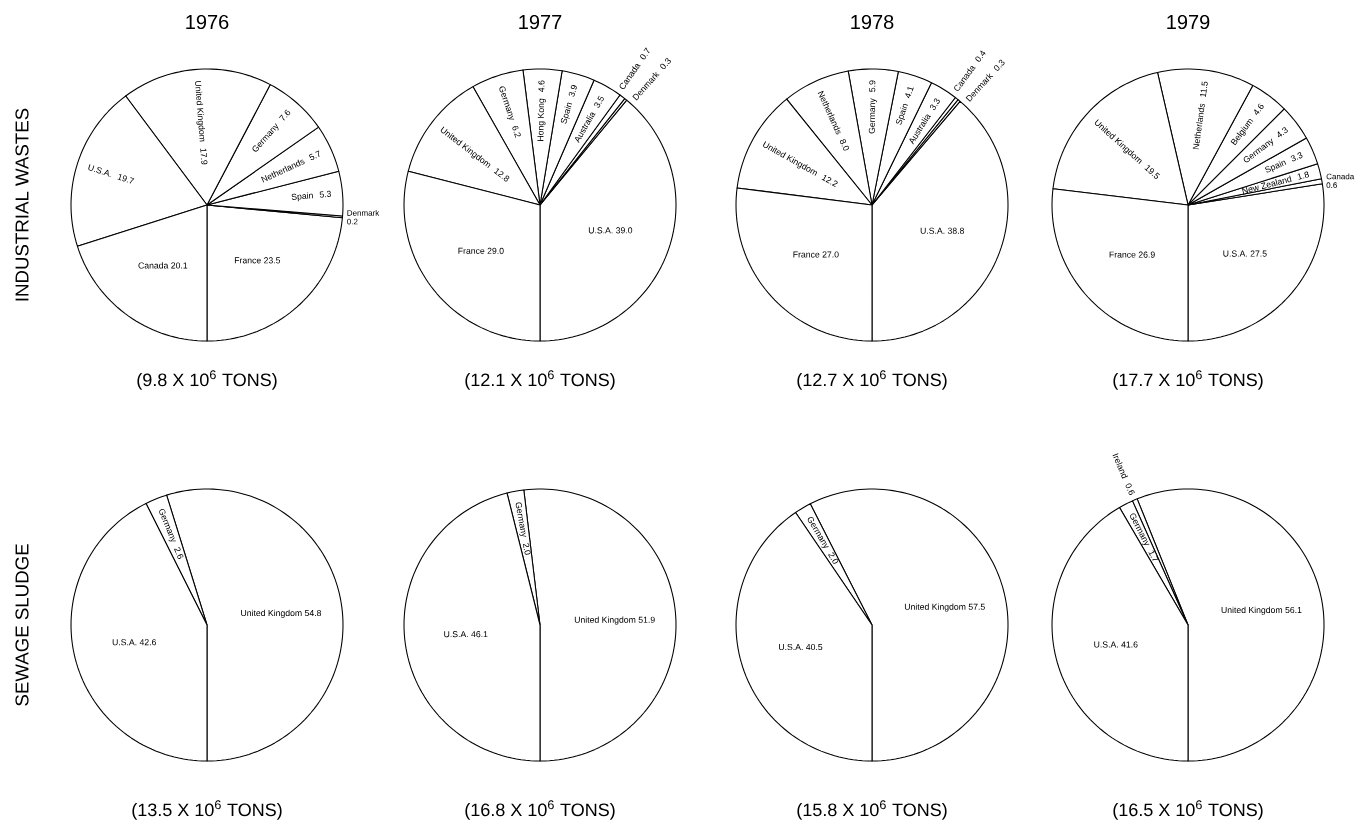  What do you see at coordinates (1188, 380) in the screenshot?
I see `text: (17.7 X 10$^{6}$ TONS)` at bounding box center [1188, 380].